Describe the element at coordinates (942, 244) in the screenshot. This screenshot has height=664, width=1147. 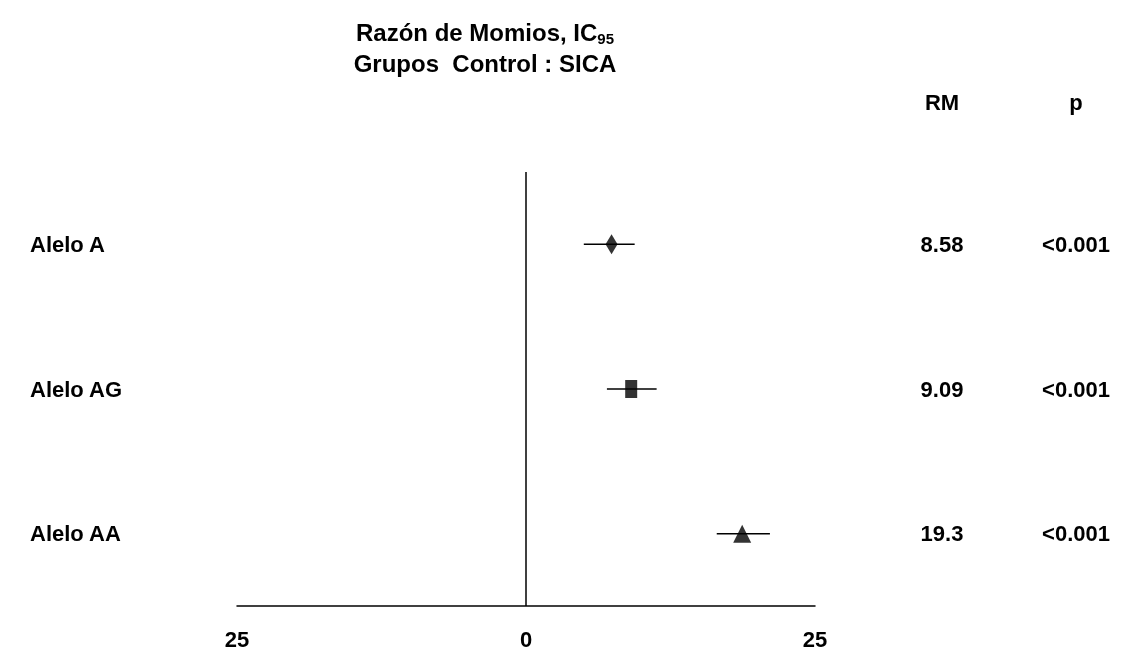
I see `text: 8.58` at that location.